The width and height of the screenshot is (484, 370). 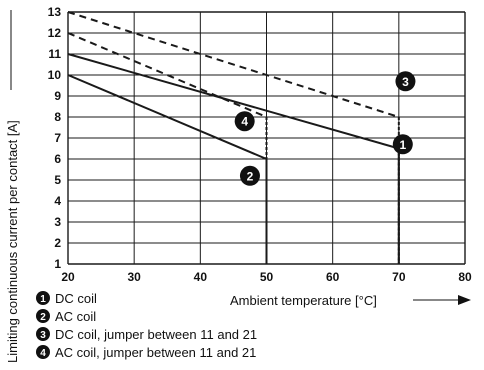 I want to click on y-tick-label: 5, so click(x=57, y=180).